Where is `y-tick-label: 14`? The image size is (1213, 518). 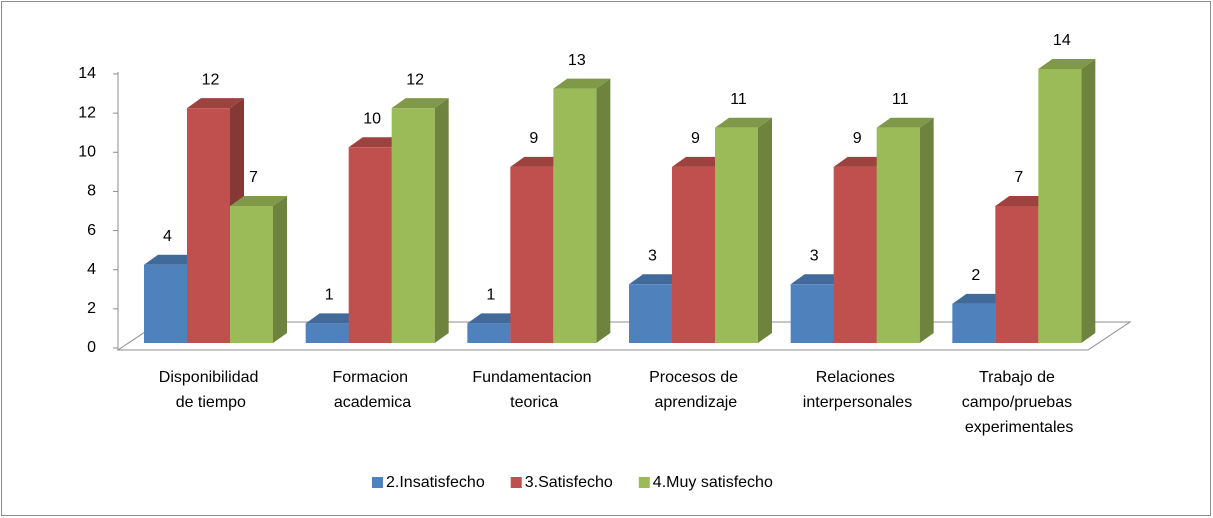 y-tick-label: 14 is located at coordinates (87, 73).